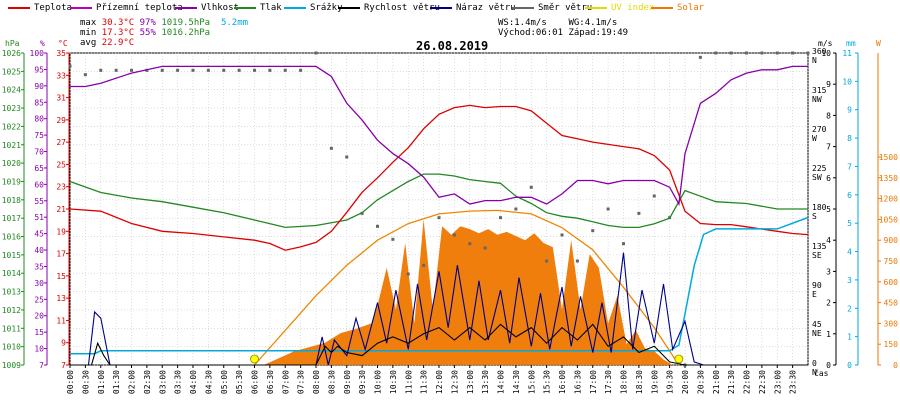  I want to click on legend-label: Srážky, so click(326, 8).